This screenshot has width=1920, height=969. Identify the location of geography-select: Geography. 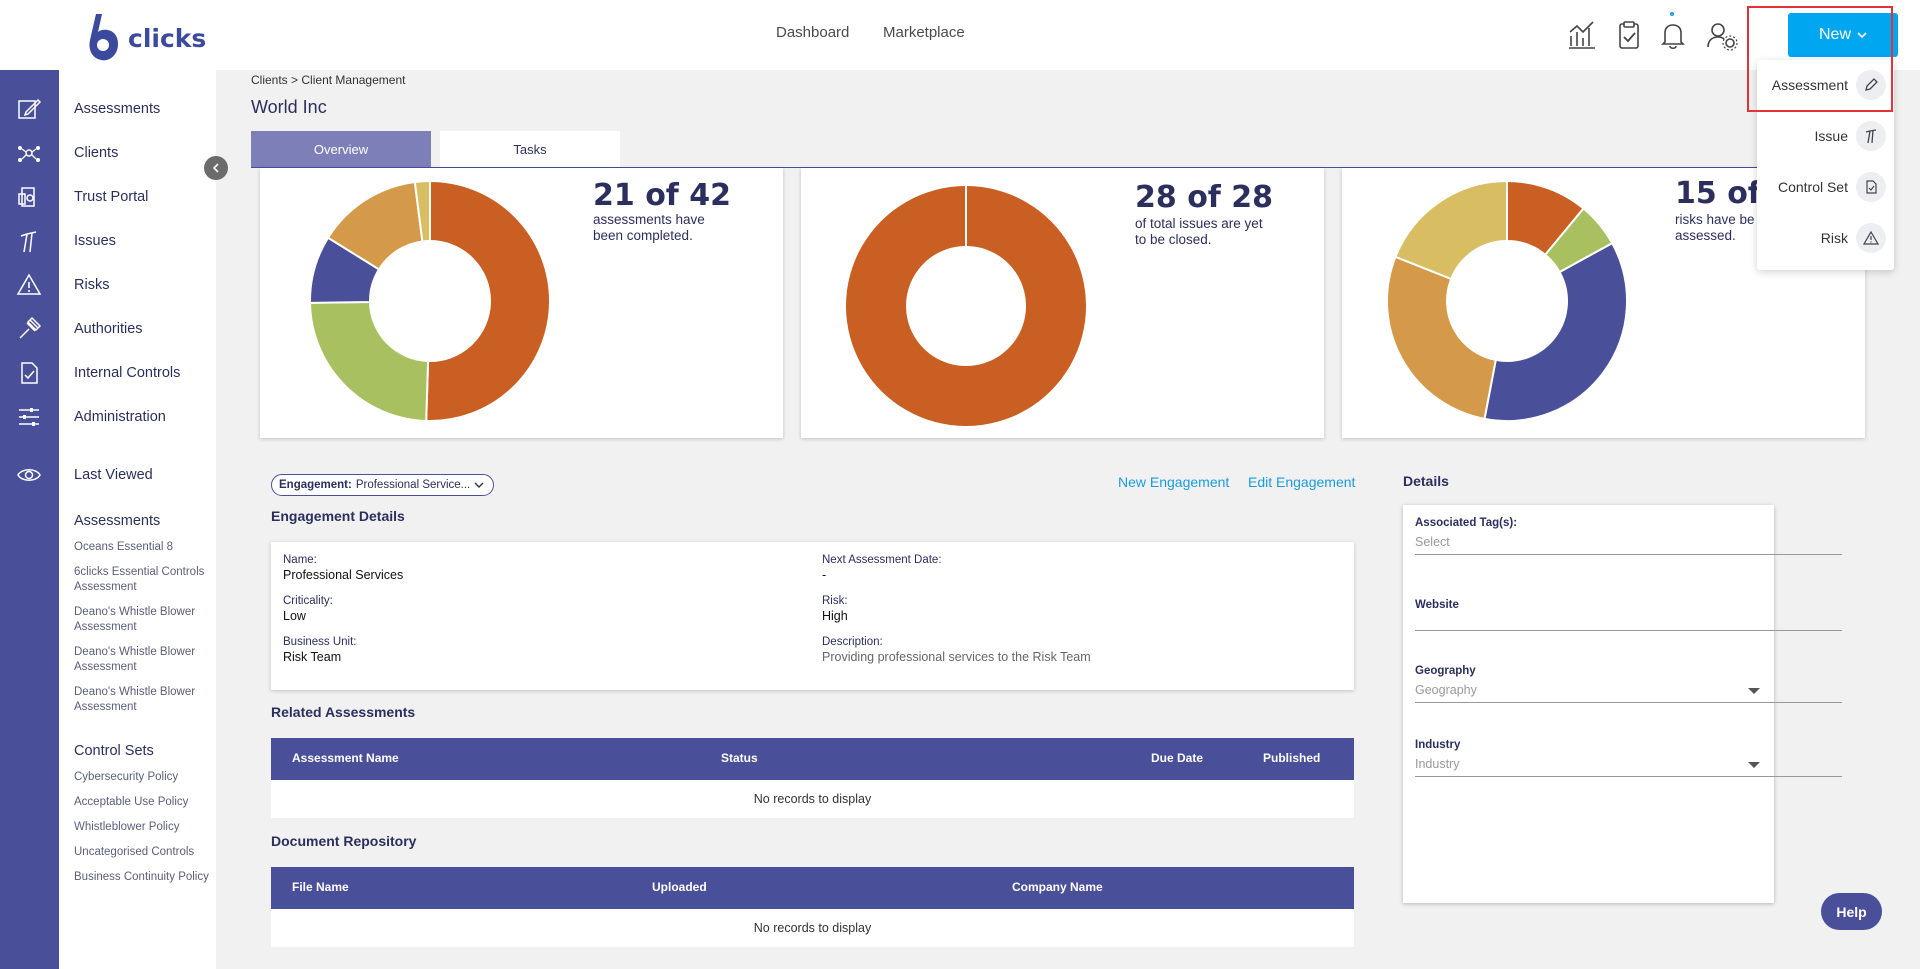
(1446, 690).